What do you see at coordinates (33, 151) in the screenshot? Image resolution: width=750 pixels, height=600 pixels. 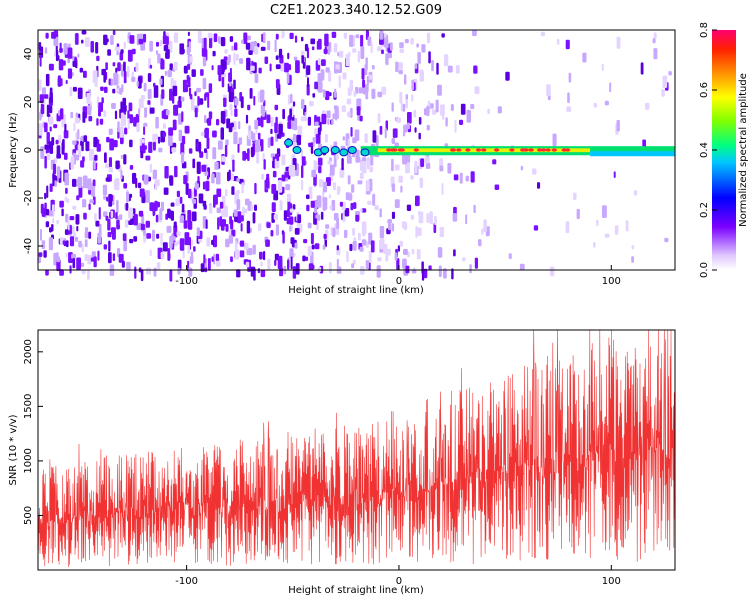 I see `spectrogram-y-ticks: -40 -20 0 20 40` at bounding box center [33, 151].